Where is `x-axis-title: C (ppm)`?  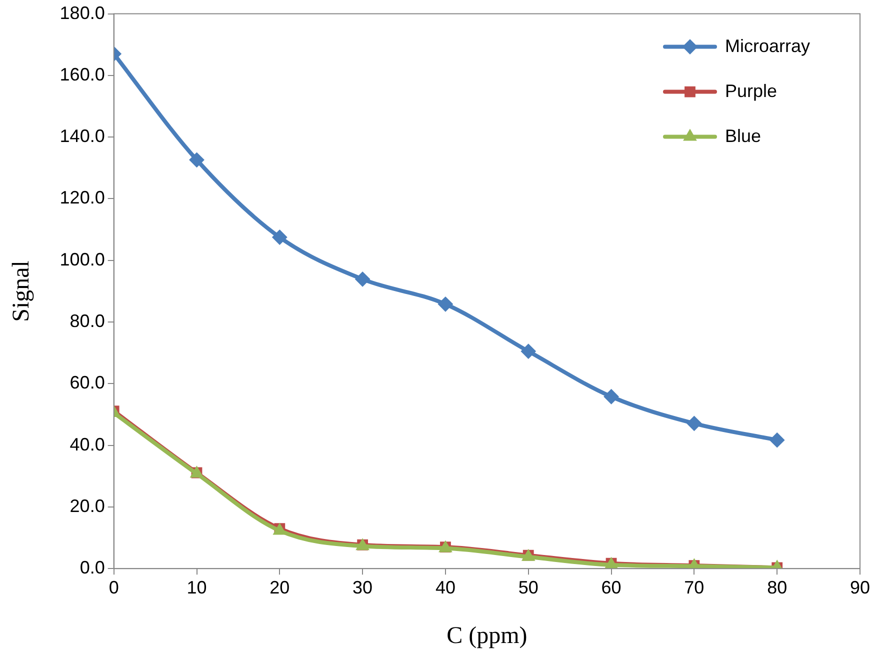 x-axis-title: C (ppm) is located at coordinates (487, 635).